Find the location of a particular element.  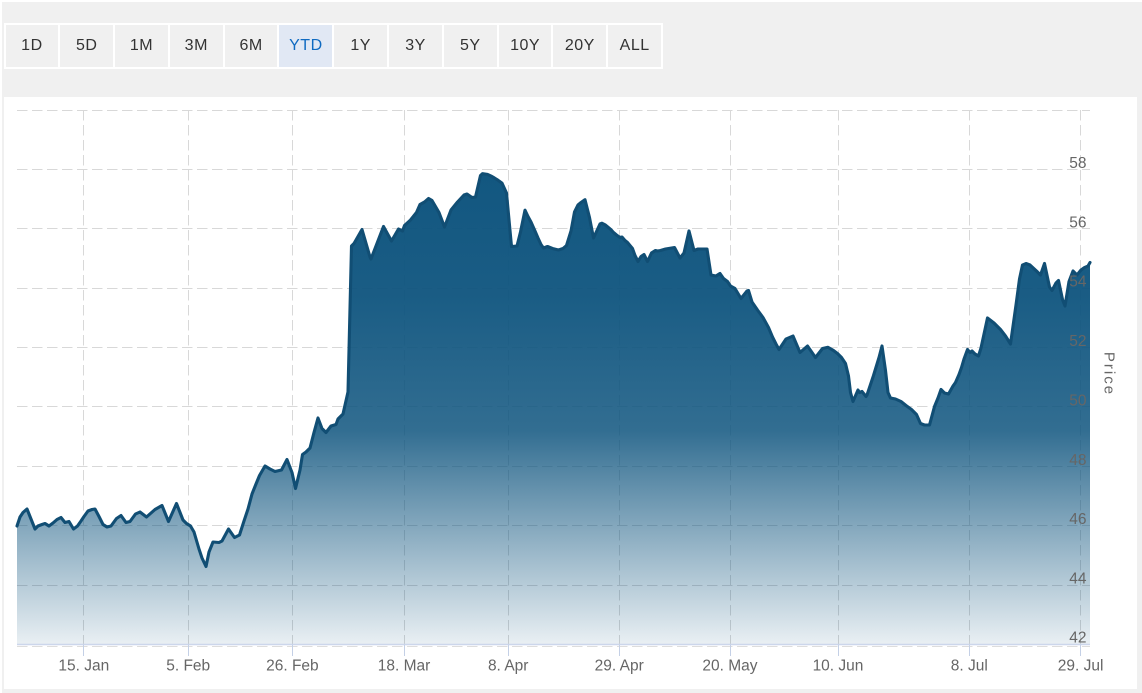

svg-text: 46 is located at coordinates (1077, 519).